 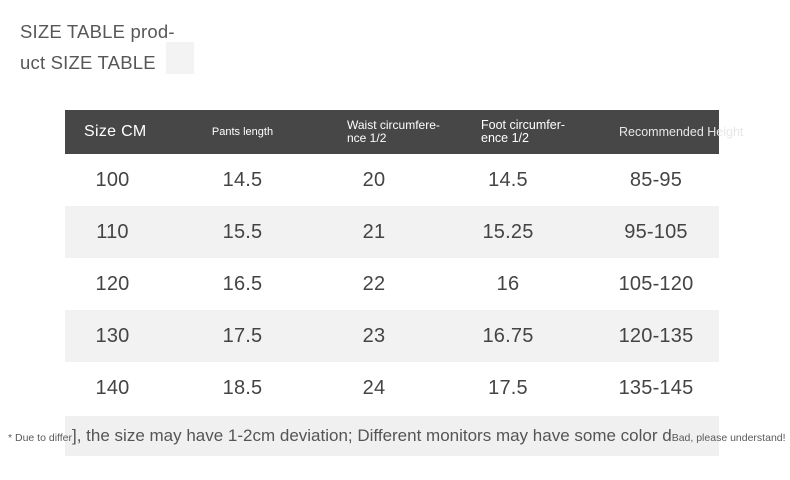 What do you see at coordinates (242, 283) in the screenshot?
I see `cell-pants: 16.5` at bounding box center [242, 283].